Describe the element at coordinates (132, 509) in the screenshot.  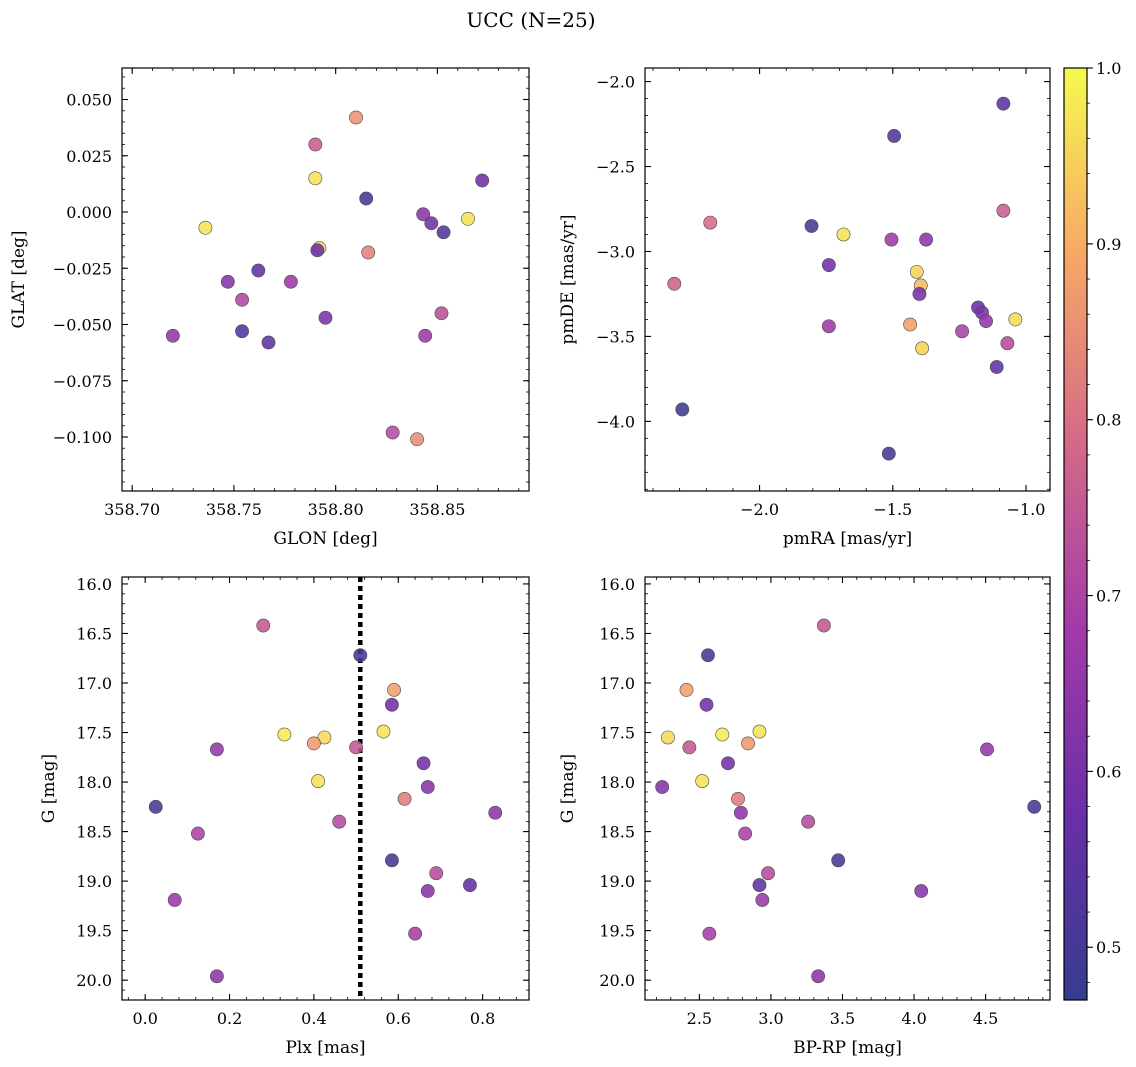
I see `x-tick-label: 358.70` at that location.